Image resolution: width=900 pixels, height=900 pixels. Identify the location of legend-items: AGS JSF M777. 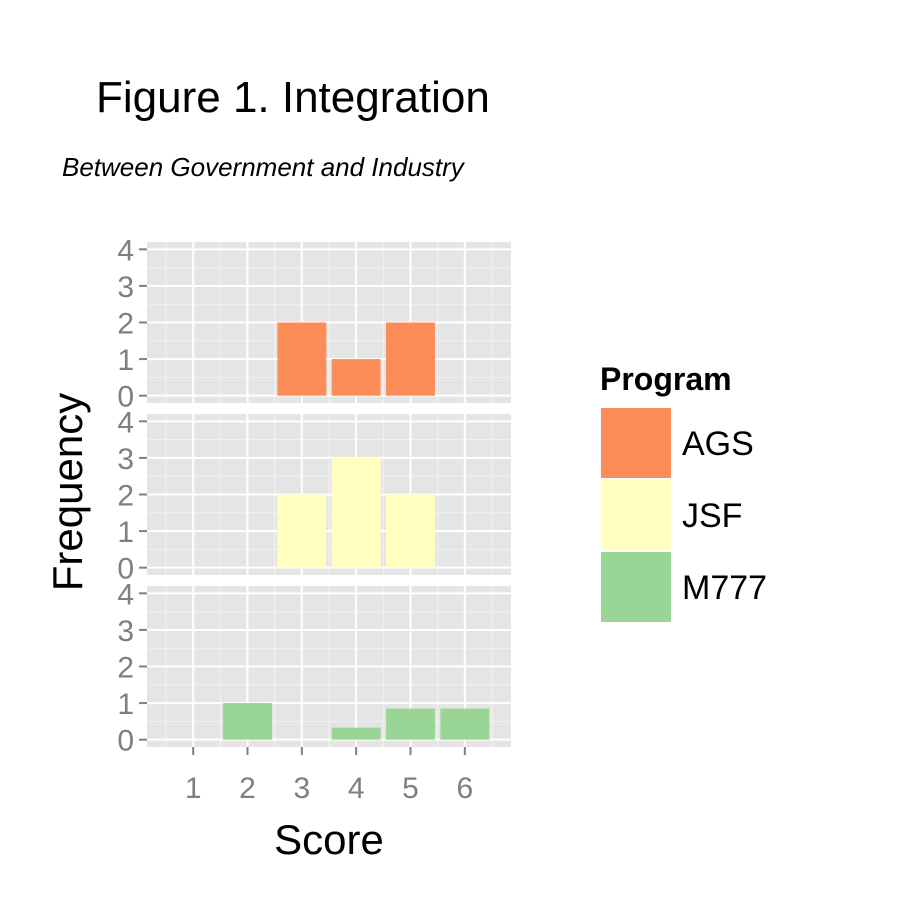
(683, 515).